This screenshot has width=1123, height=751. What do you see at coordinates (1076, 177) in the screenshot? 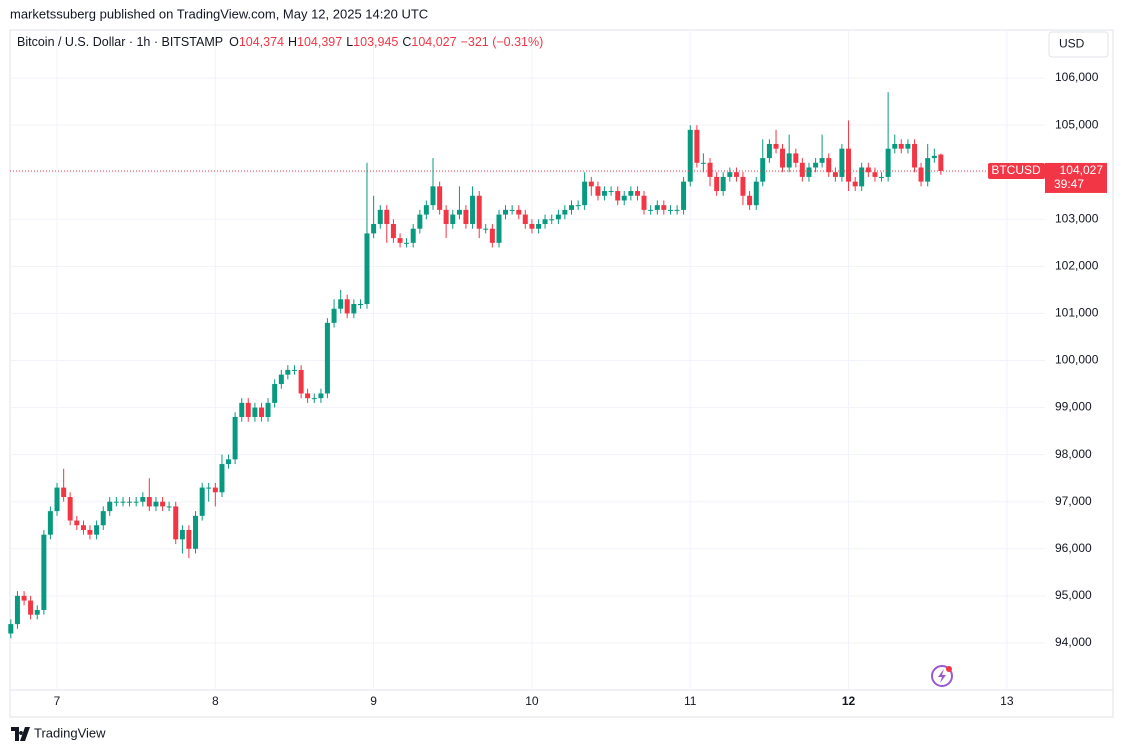
I see `price-tag` at bounding box center [1076, 177].